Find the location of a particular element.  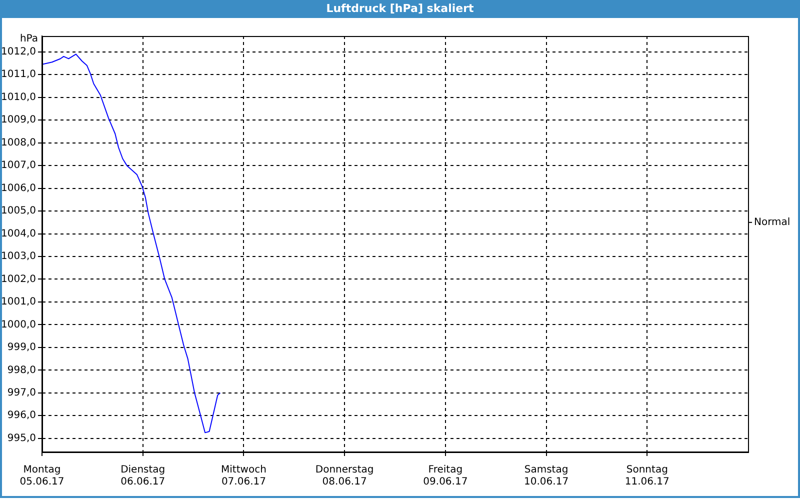

y-tick-label: 1008,0 is located at coordinates (18, 142).